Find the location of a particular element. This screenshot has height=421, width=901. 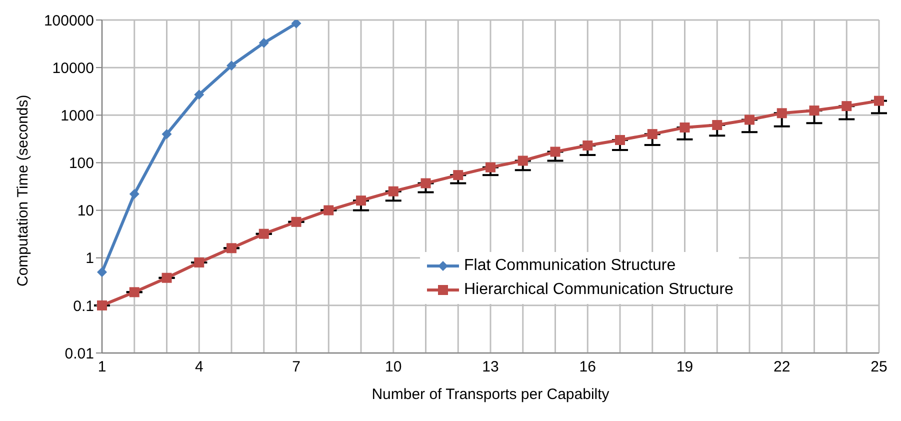

y-tick-label: 0.1 is located at coordinates (83, 306).